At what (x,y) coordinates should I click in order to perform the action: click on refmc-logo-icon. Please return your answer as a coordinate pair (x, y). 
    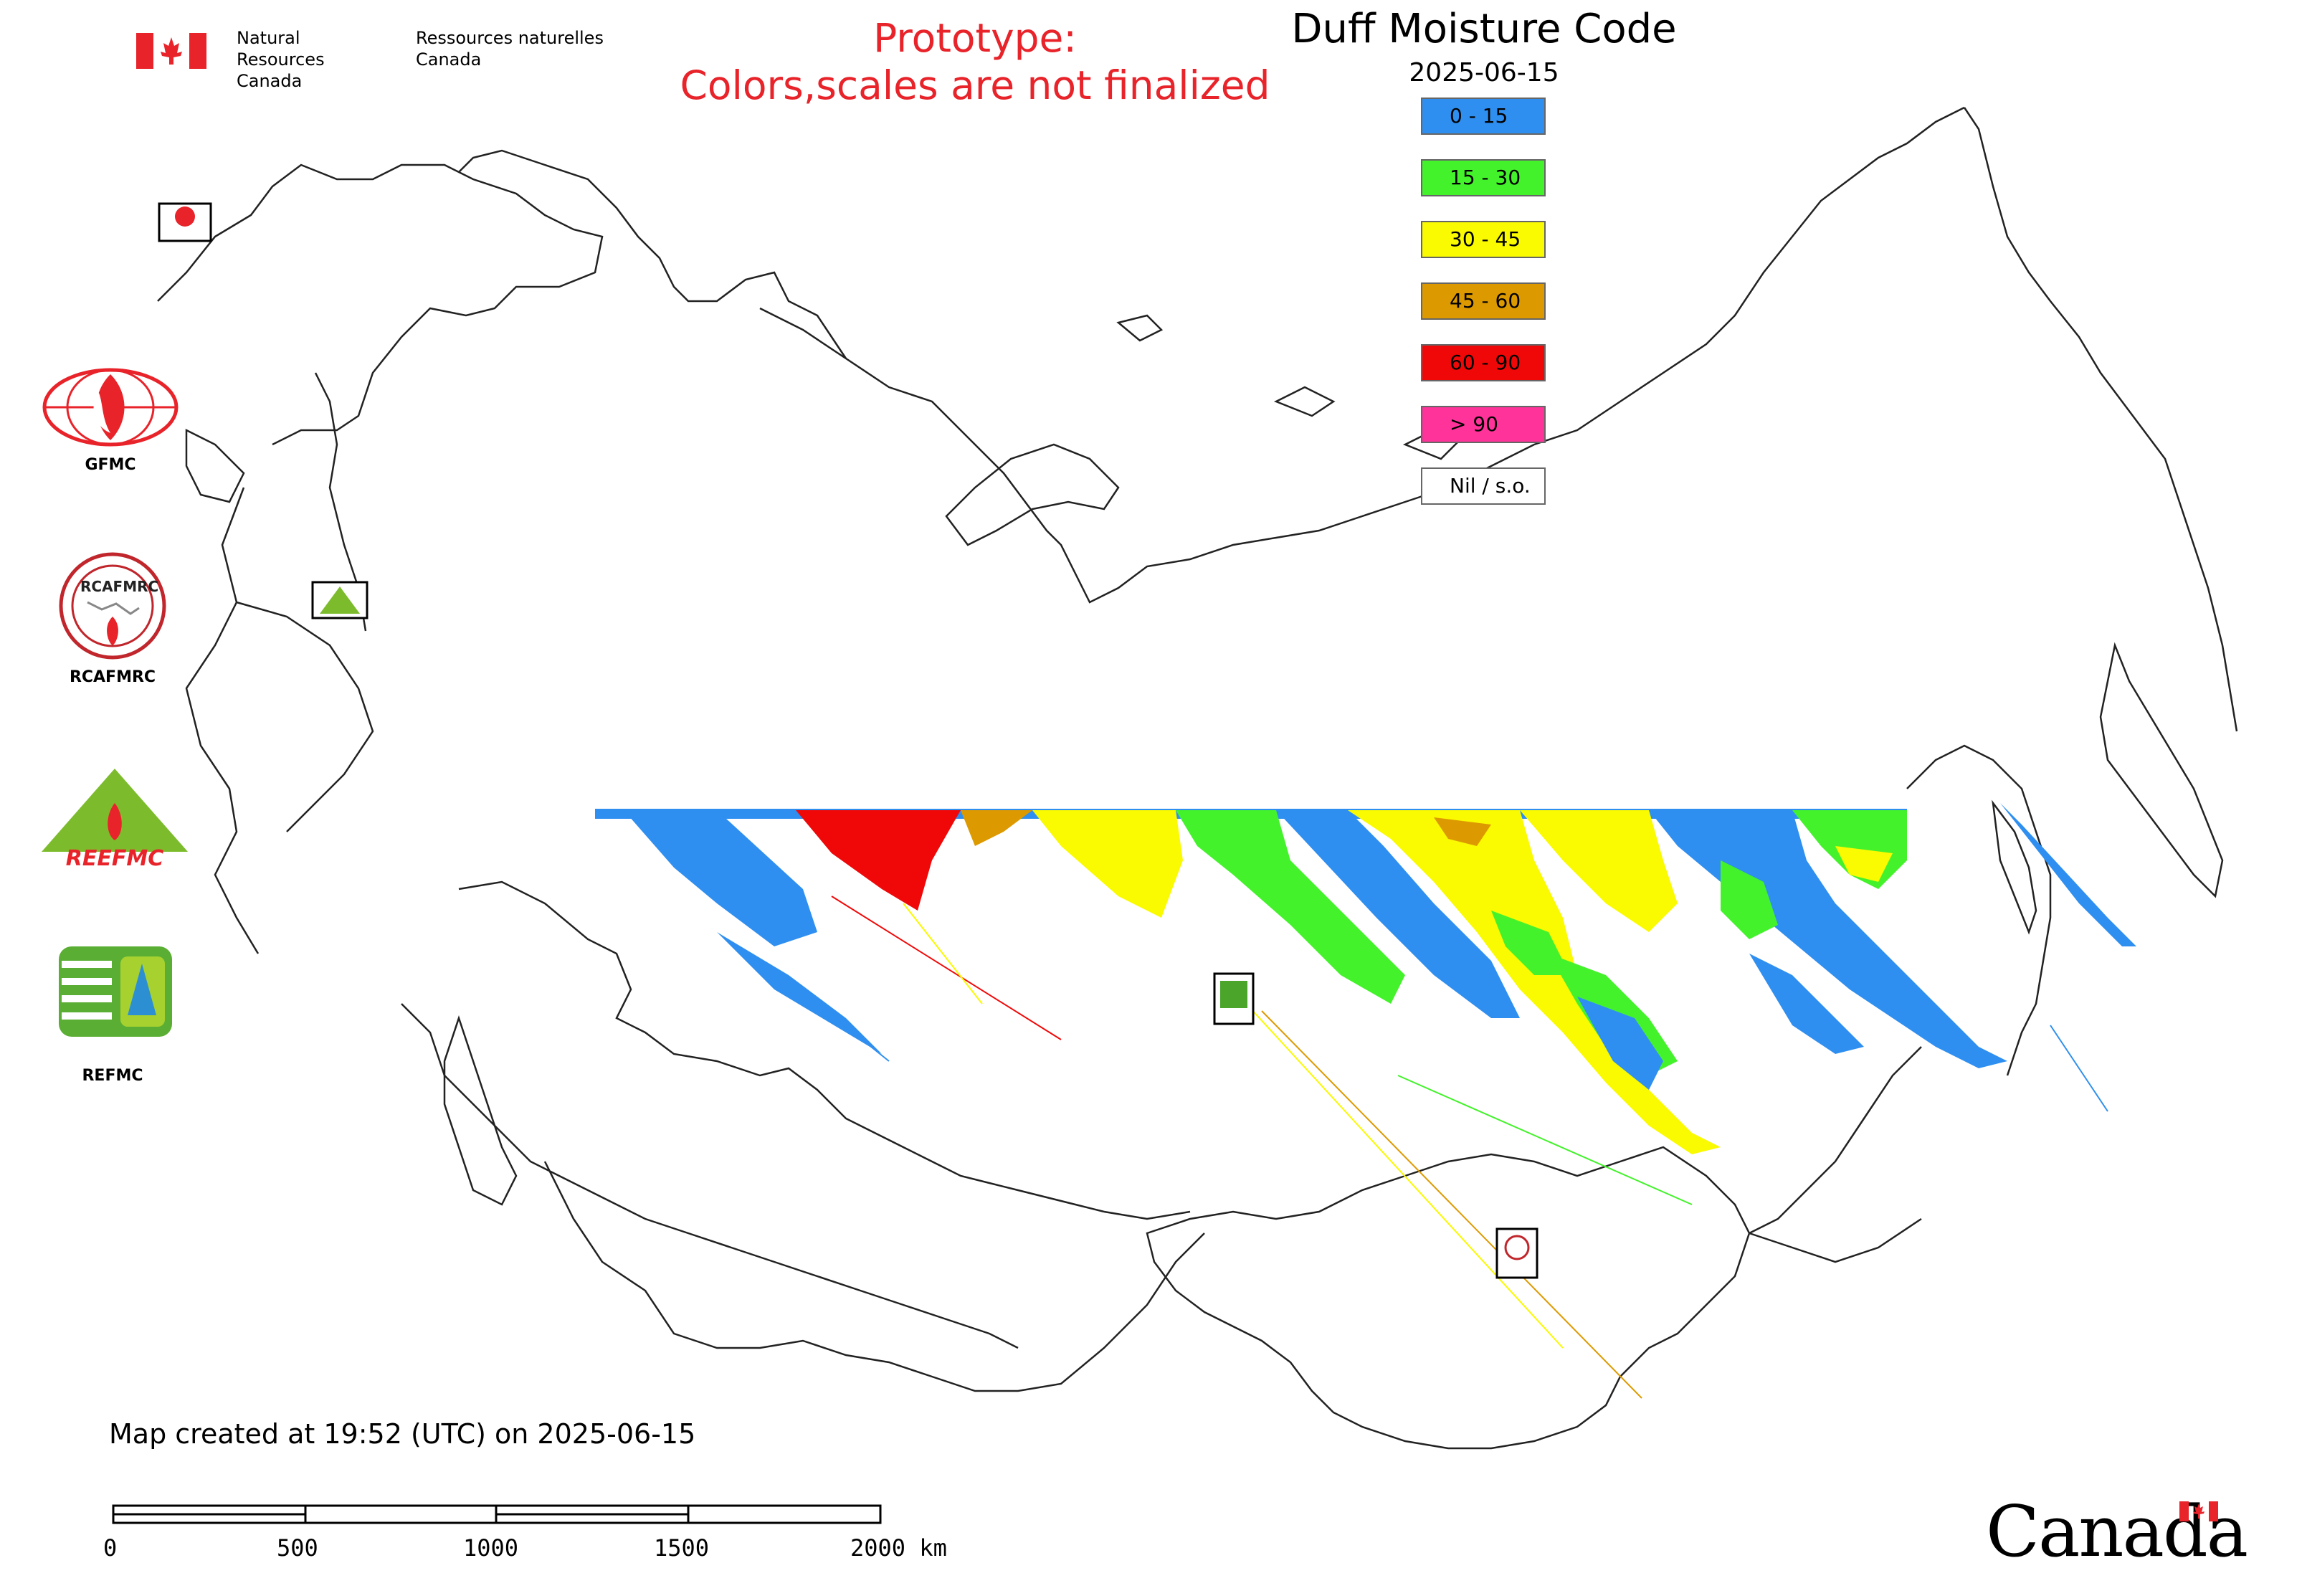
    Looking at the image, I should click on (115, 991).